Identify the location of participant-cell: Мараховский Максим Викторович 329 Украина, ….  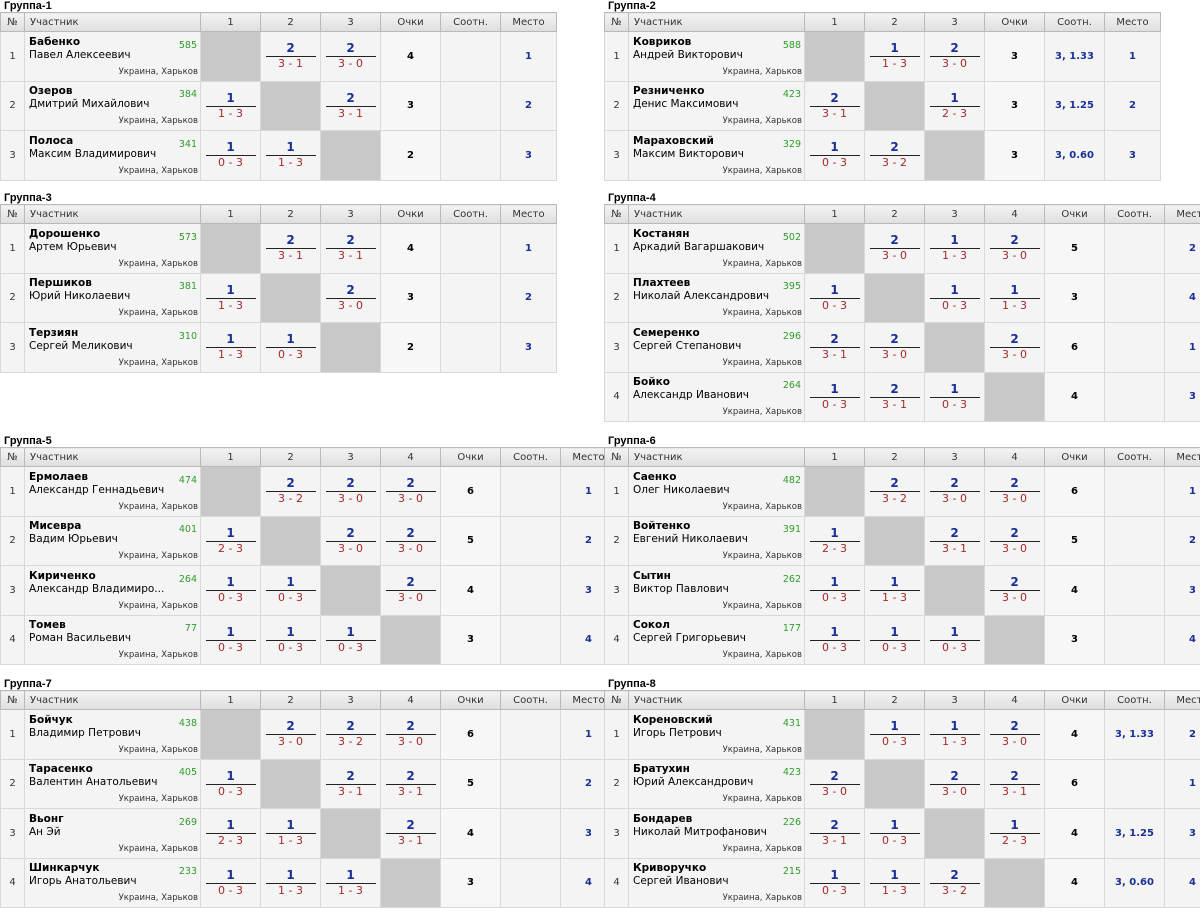
(716, 155).